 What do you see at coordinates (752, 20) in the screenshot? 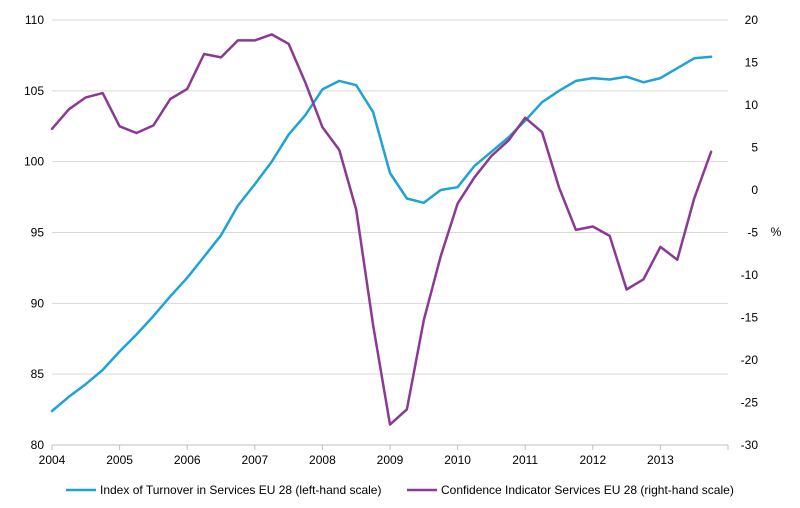
I see `right-tick-label: 20` at bounding box center [752, 20].